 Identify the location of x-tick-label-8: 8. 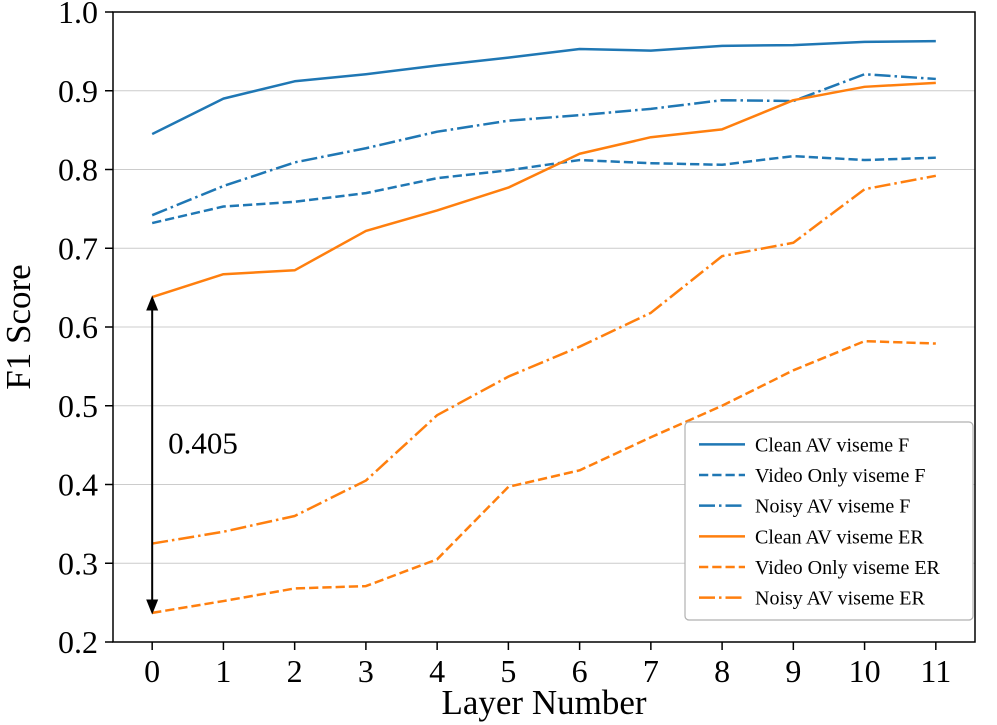
(722, 671).